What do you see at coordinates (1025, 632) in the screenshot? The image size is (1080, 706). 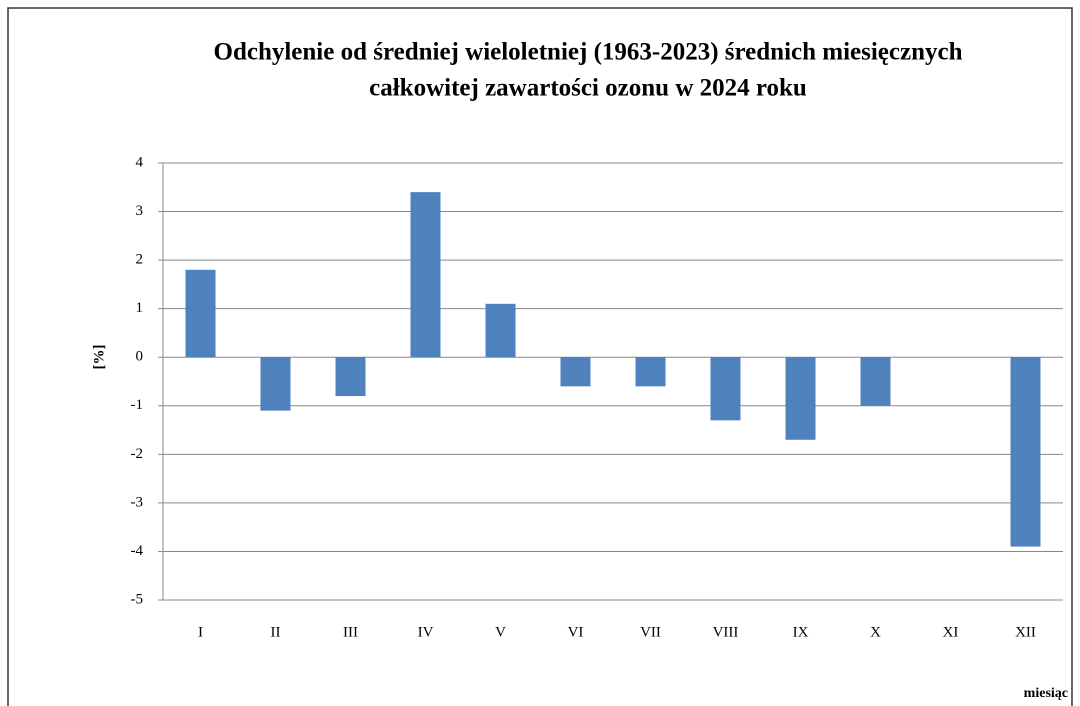 I see `x-tick-label: XII` at bounding box center [1025, 632].